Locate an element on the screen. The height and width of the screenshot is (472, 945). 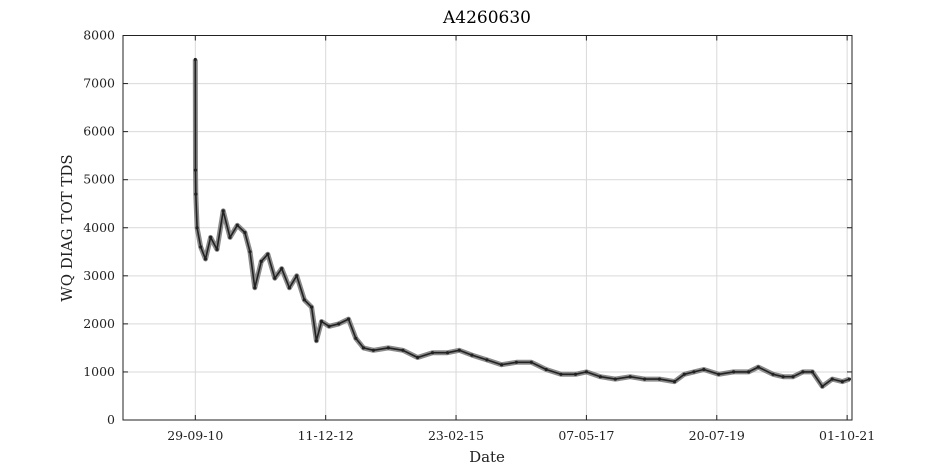
y-tick-label: 2000 is located at coordinates (99, 323).